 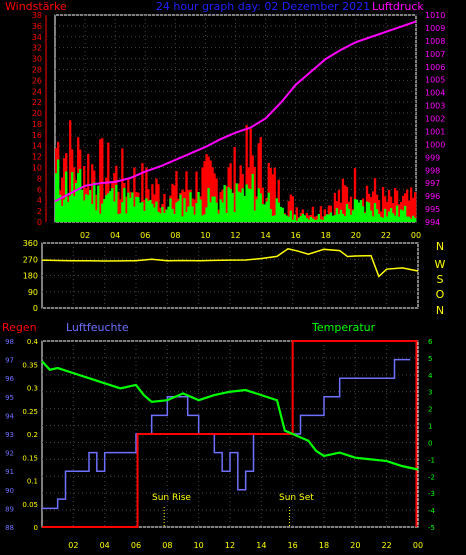 I want to click on temperature-tick-label: 6, so click(x=430, y=342).